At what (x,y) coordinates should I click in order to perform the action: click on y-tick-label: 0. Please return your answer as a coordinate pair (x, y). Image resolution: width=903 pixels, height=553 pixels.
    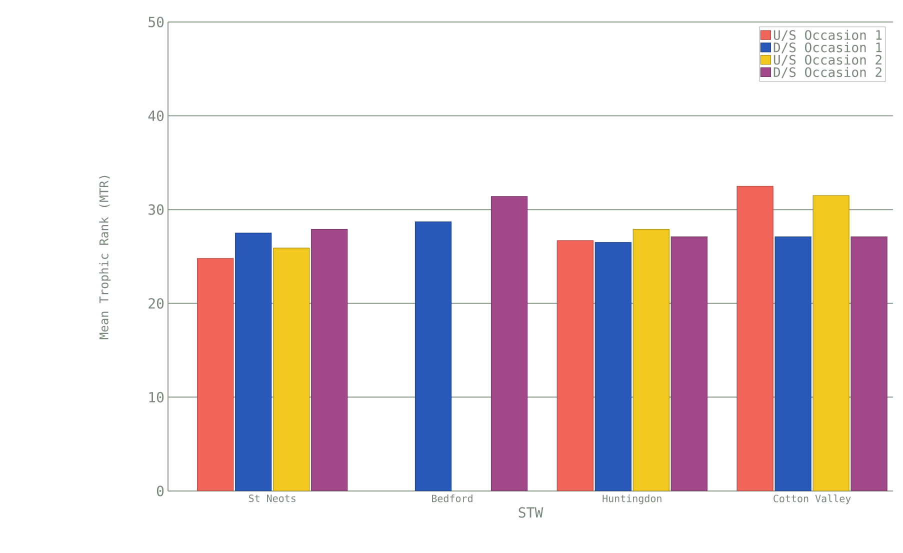
    Looking at the image, I should click on (160, 491).